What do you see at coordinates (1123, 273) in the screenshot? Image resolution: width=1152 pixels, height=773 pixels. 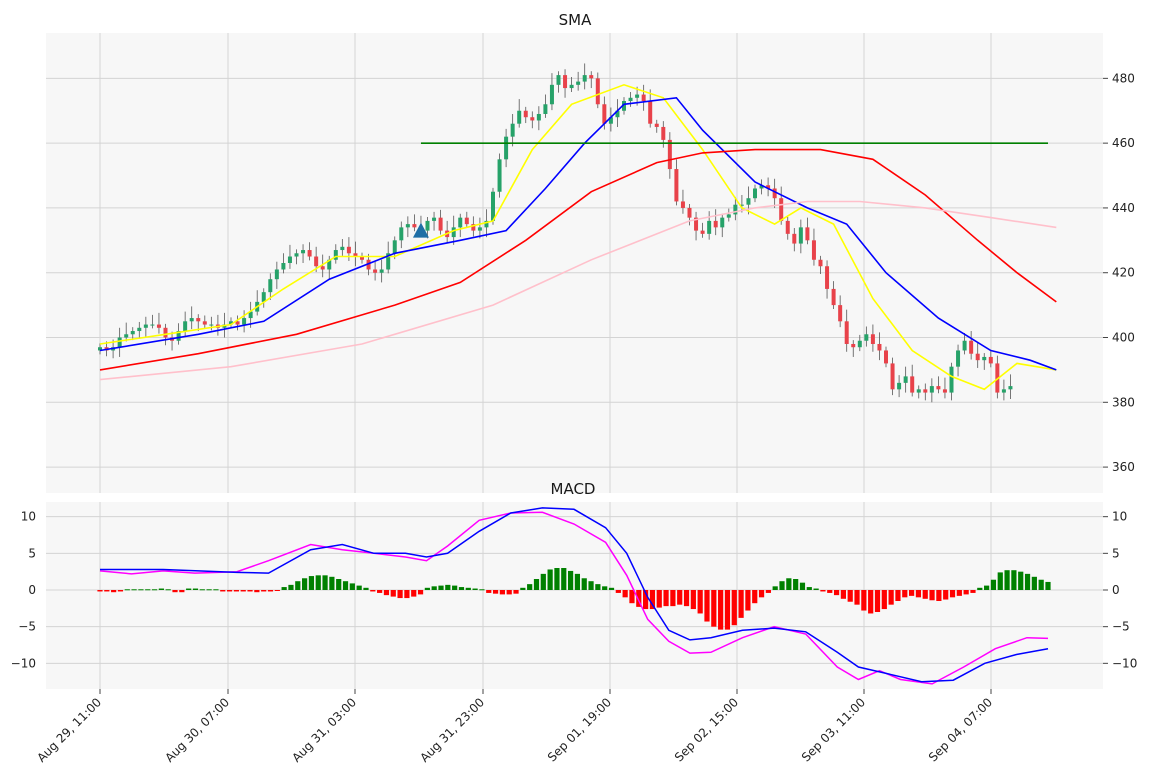 I see `sma-y-tick-label: 420` at bounding box center [1123, 273].